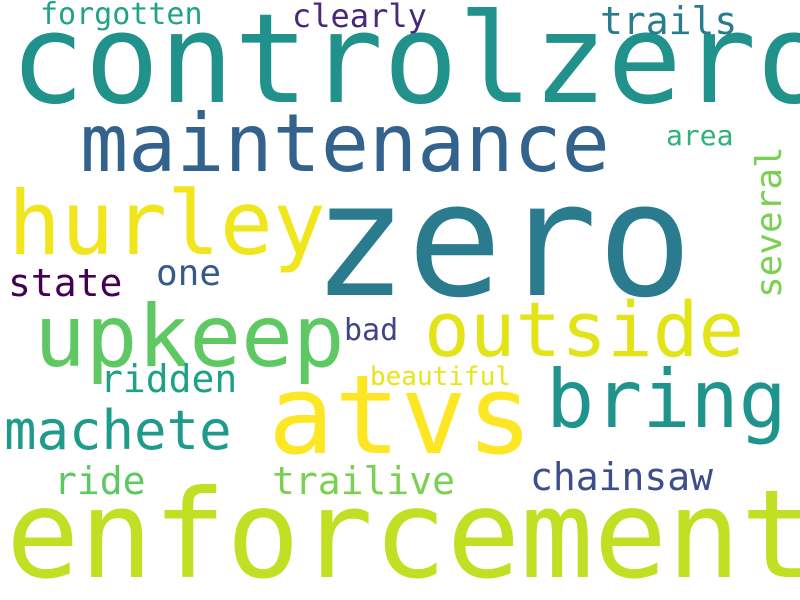  What do you see at coordinates (167, 223) in the screenshot?
I see `word-hurley: hurley` at bounding box center [167, 223].